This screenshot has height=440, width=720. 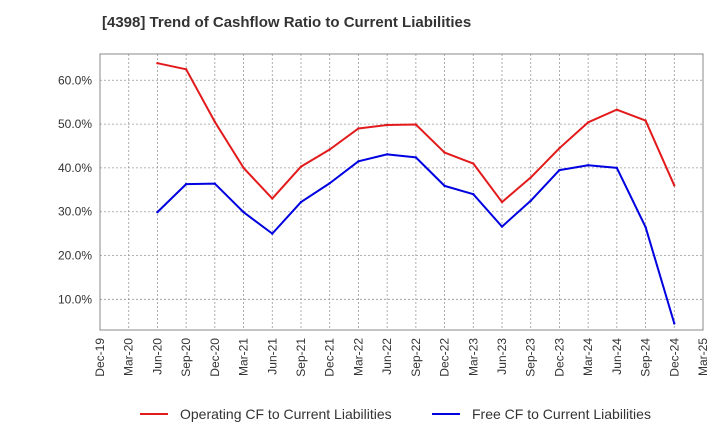 What do you see at coordinates (561, 414) in the screenshot?
I see `legend-label-2: Free CF to Current Liabilities` at bounding box center [561, 414].